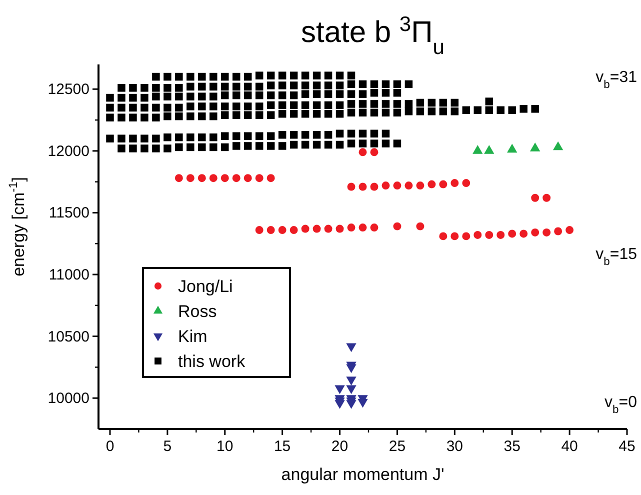  Describe the element at coordinates (617, 80) in the screenshot. I see `annotation: v$_{b}$=31` at that location.